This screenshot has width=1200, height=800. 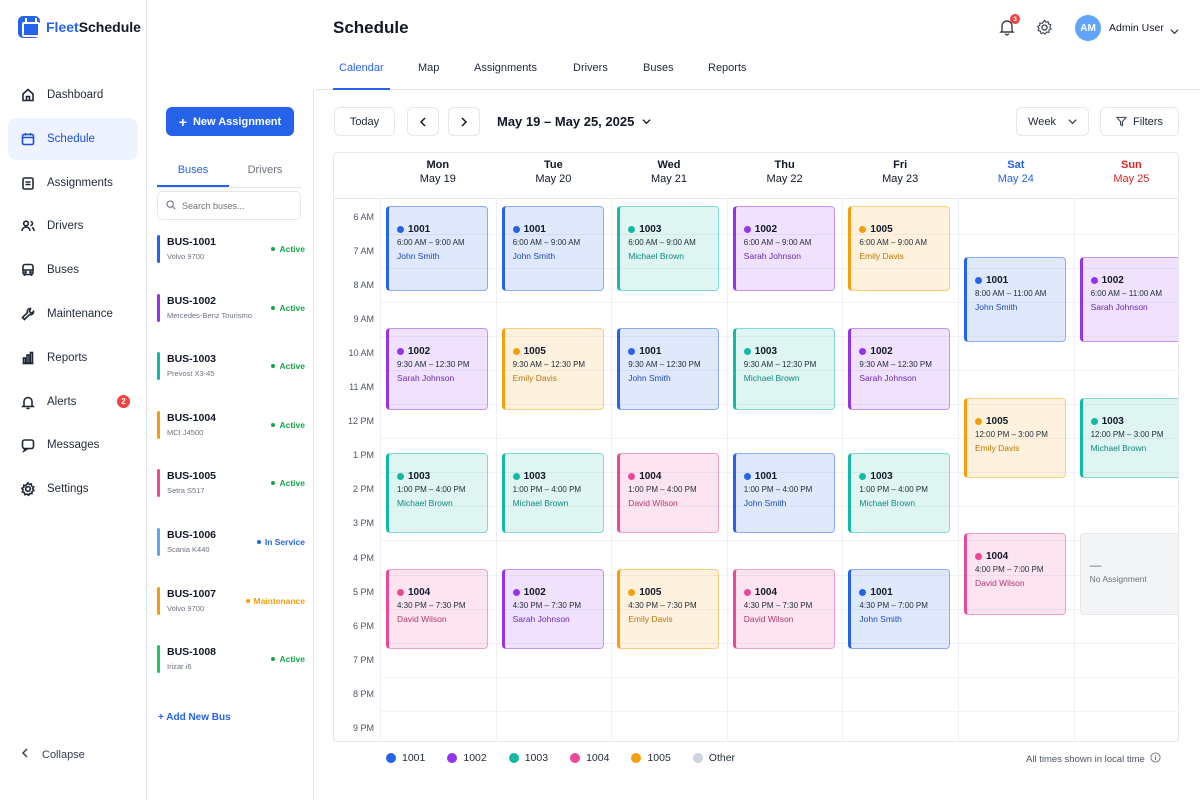 What do you see at coordinates (232, 495) in the screenshot?
I see `bus-list-item: BUS-1005 Setra S517 Active` at bounding box center [232, 495].